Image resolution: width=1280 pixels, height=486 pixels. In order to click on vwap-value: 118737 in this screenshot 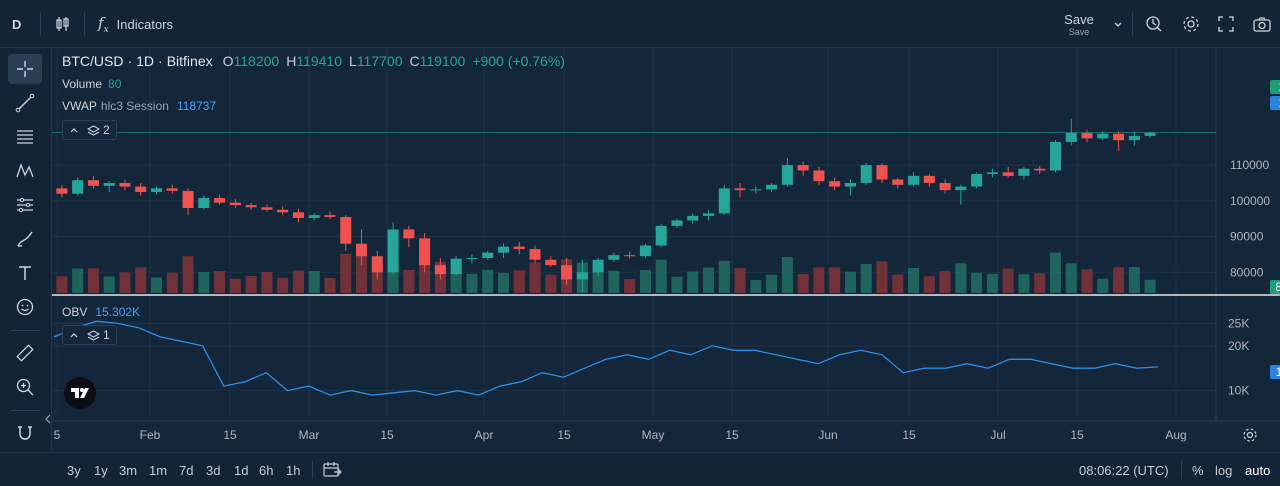, I will do `click(196, 106)`.